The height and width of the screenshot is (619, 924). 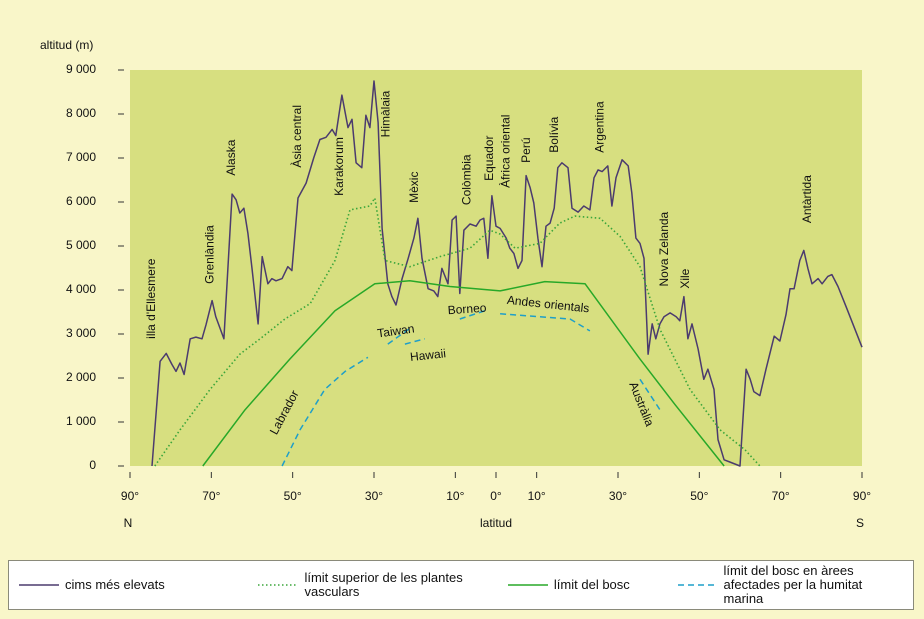 I want to click on y-tick-label: 2 000, so click(x=81, y=377).